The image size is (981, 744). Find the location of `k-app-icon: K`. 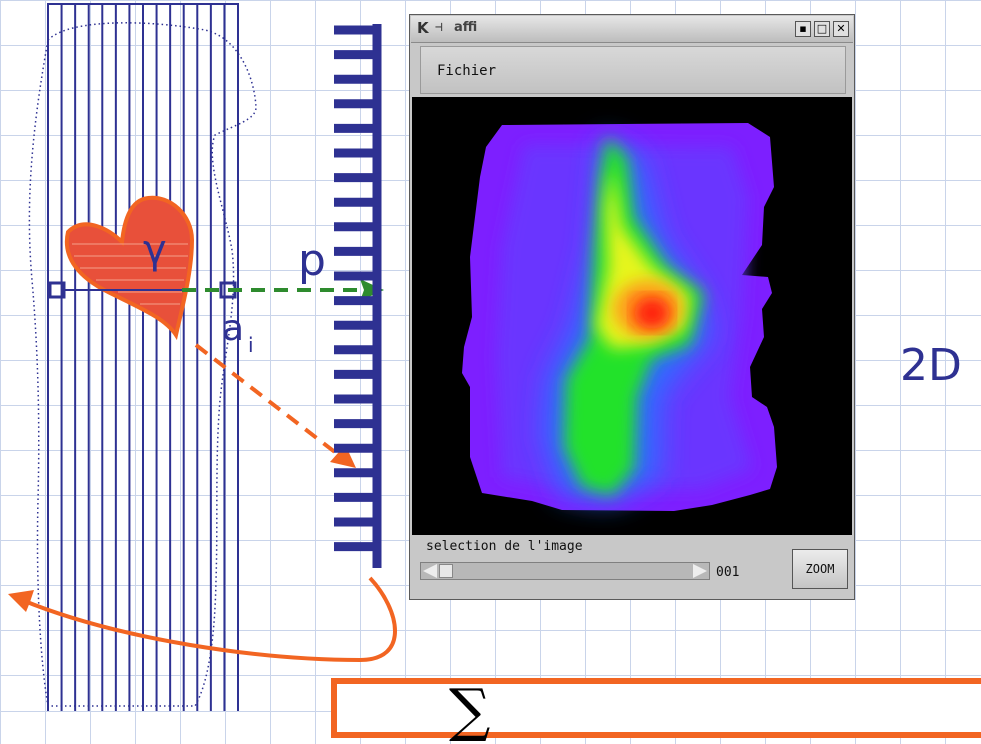

k-app-icon: K is located at coordinates (423, 28).